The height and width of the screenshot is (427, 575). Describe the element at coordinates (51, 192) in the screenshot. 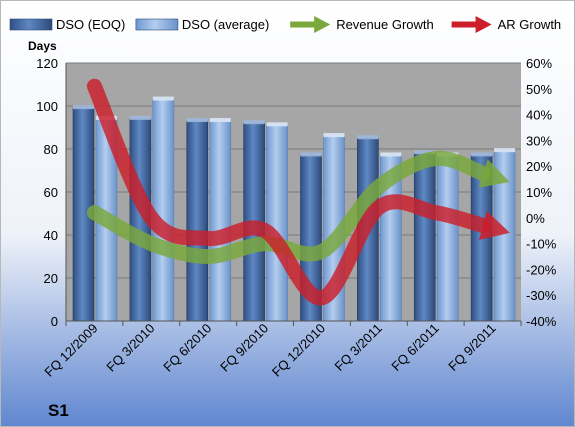

I see `y-tick-label: 60` at that location.